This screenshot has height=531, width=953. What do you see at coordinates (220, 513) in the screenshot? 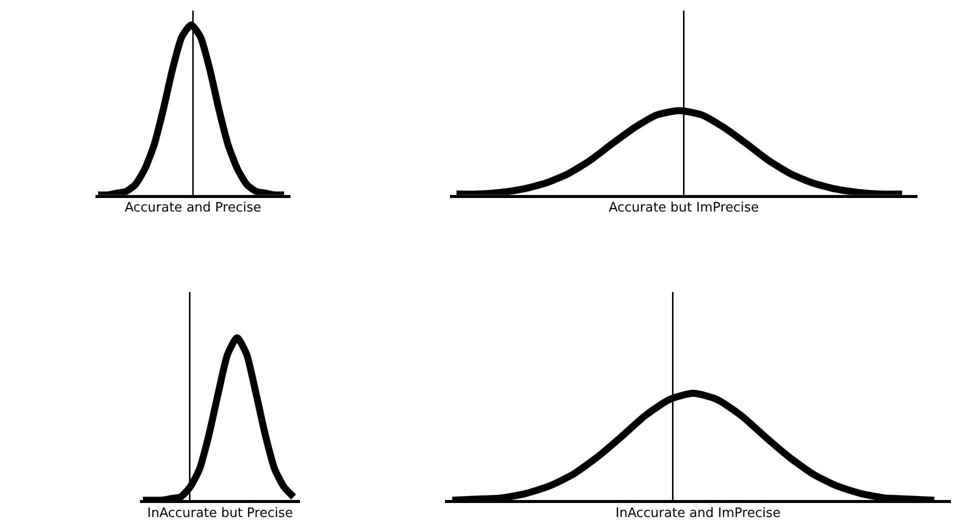
I see `x-axis-title: InAccurate but Precise` at bounding box center [220, 513].